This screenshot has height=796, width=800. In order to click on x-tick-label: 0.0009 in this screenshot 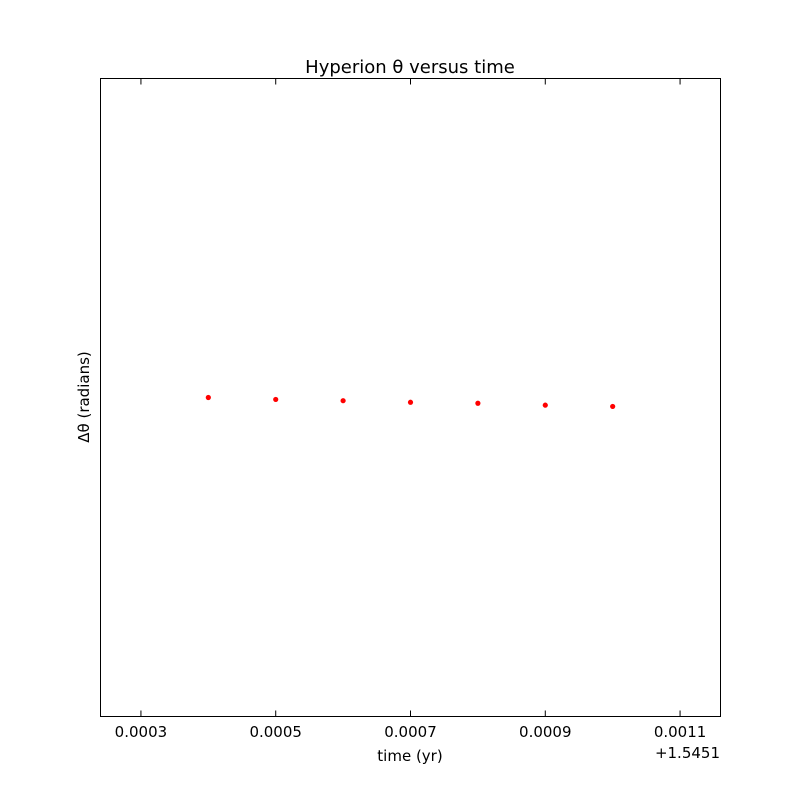, I will do `click(545, 732)`.